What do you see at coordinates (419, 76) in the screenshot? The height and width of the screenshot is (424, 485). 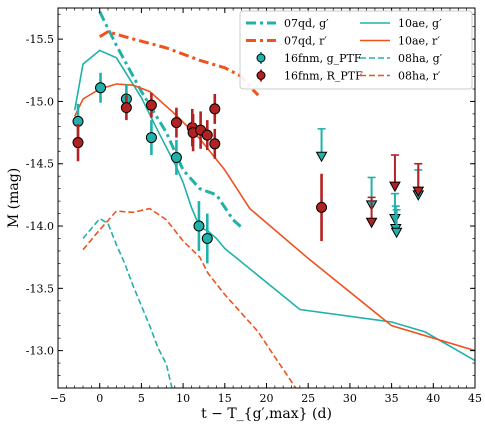 I see `legend-label: 08ha, r′` at bounding box center [419, 76].